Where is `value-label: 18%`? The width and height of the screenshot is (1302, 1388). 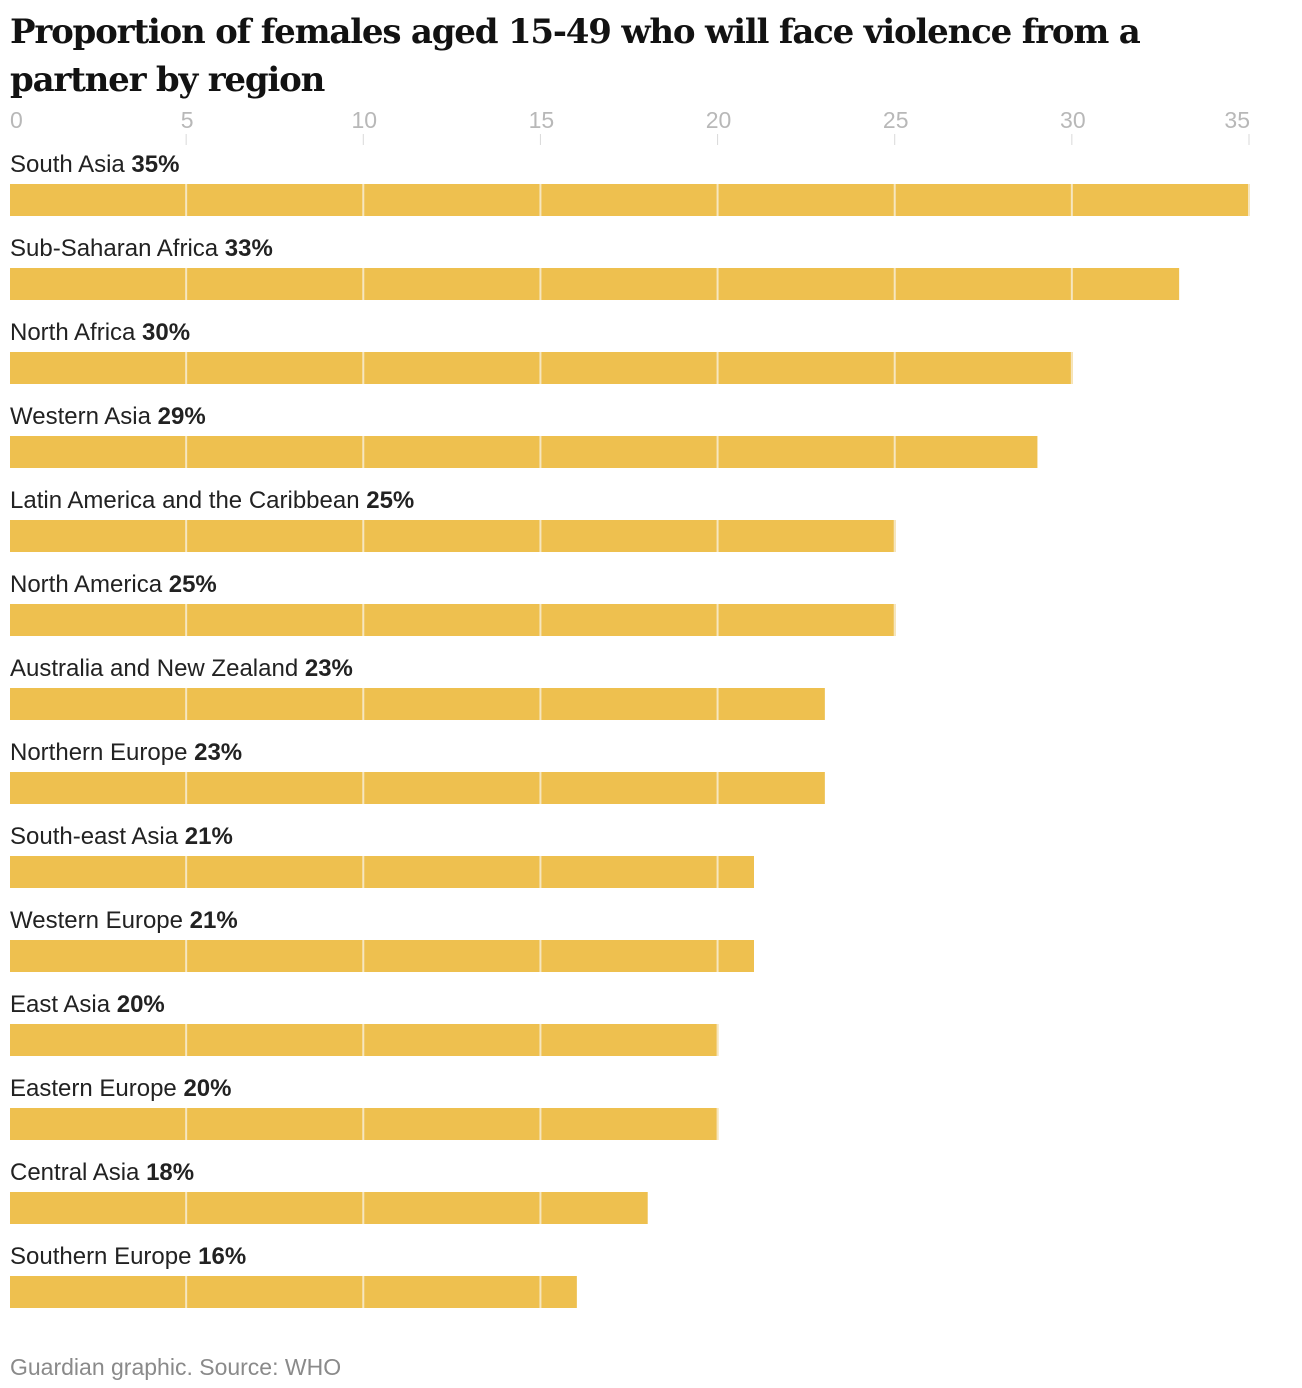 value-label: 18% is located at coordinates (170, 1172).